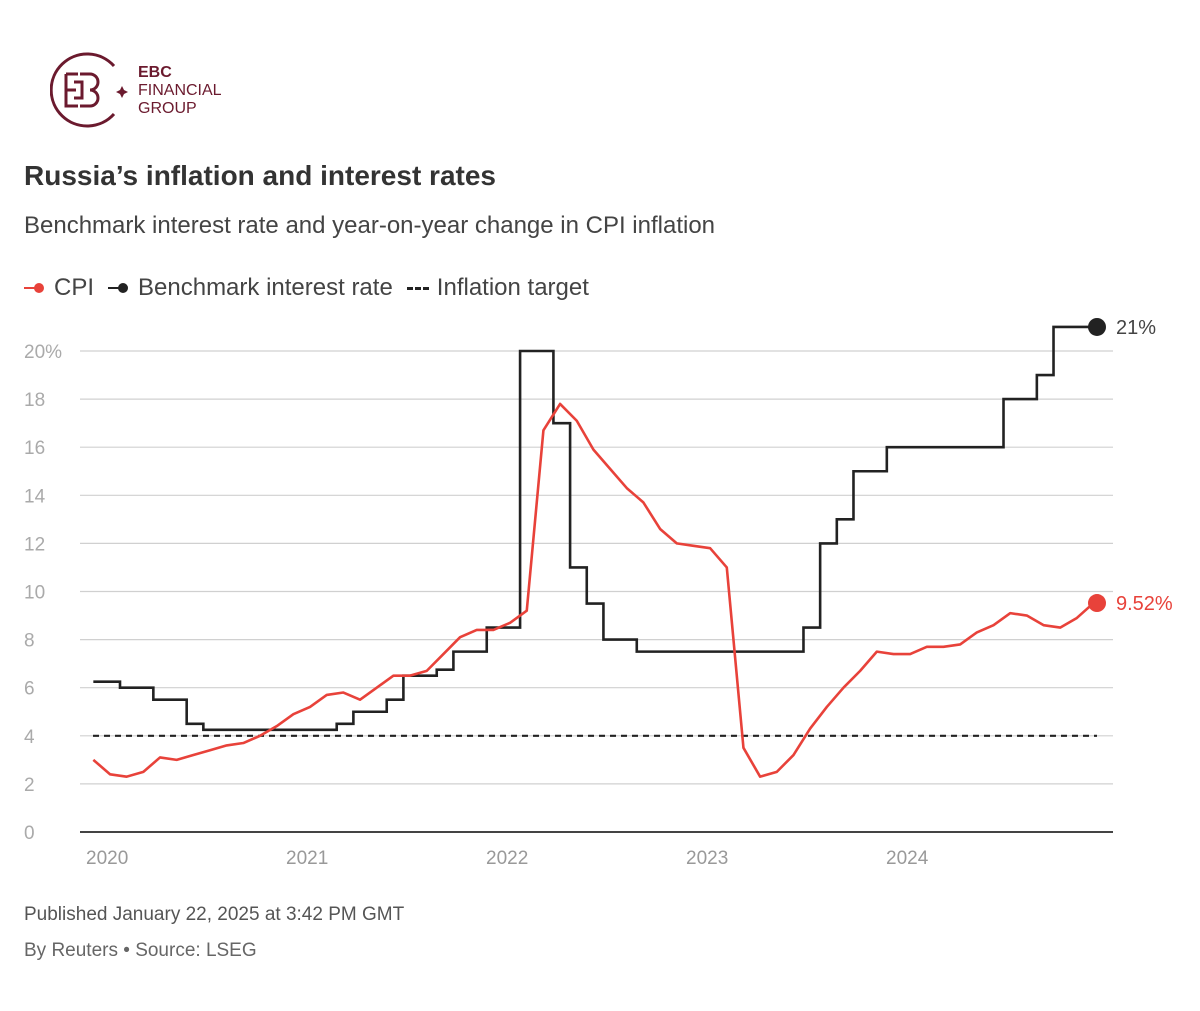 This screenshot has width=1200, height=1011. What do you see at coordinates (260, 175) in the screenshot?
I see `chart-title: Russia’s inflation and interest rates` at bounding box center [260, 175].